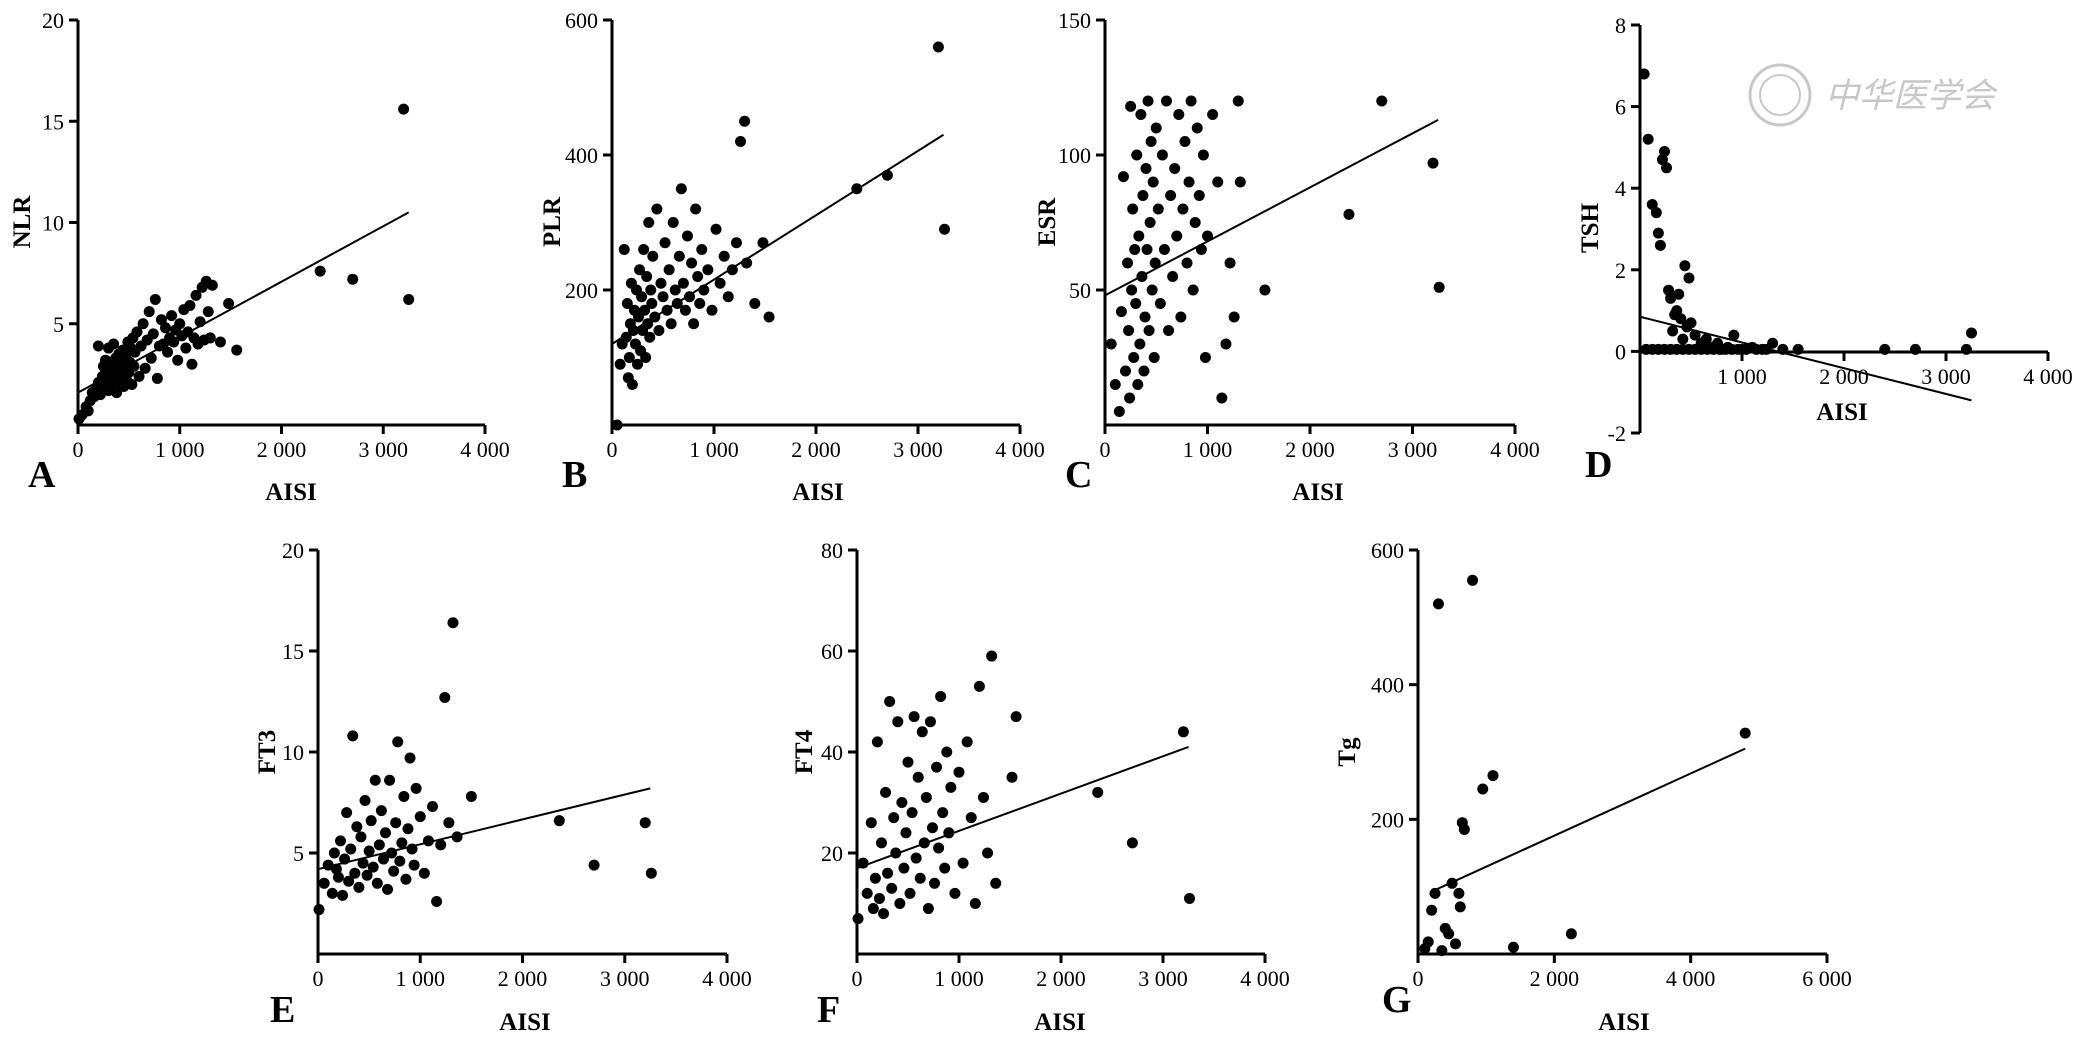 Image resolution: width=2088 pixels, height=1043 pixels. I want to click on x-axis-title: AISI, so click(290, 492).